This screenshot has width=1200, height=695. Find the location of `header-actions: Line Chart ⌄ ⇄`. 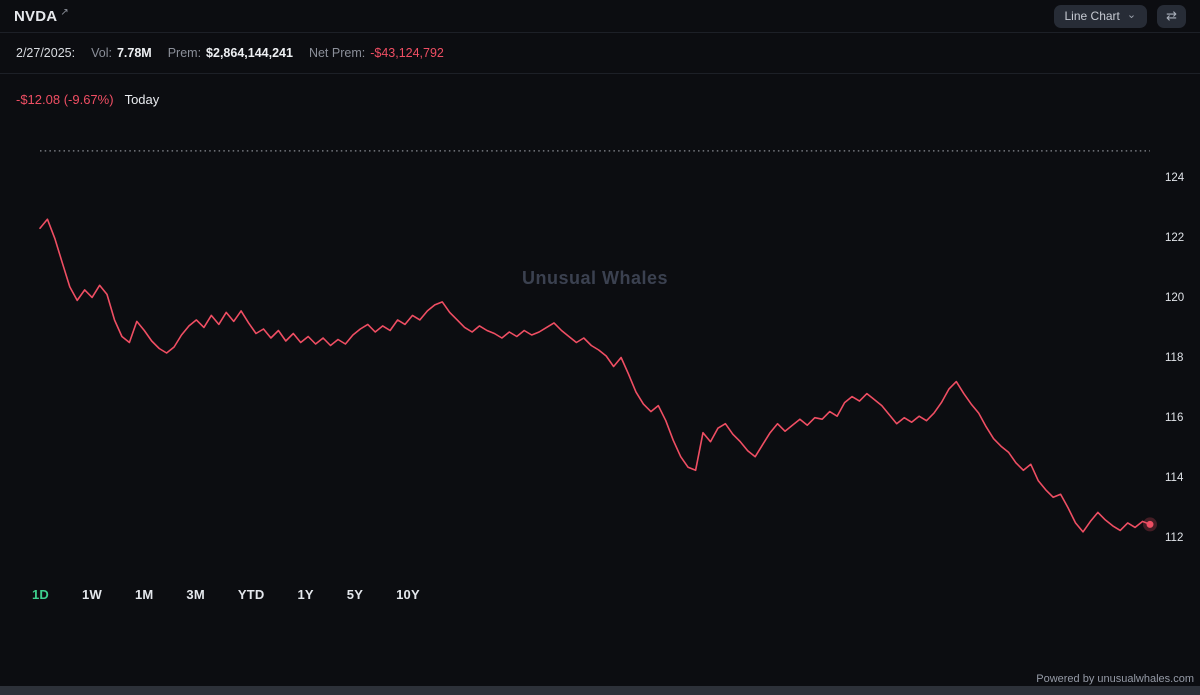

header-actions: Line Chart ⌄ ⇄ is located at coordinates (1119, 16).